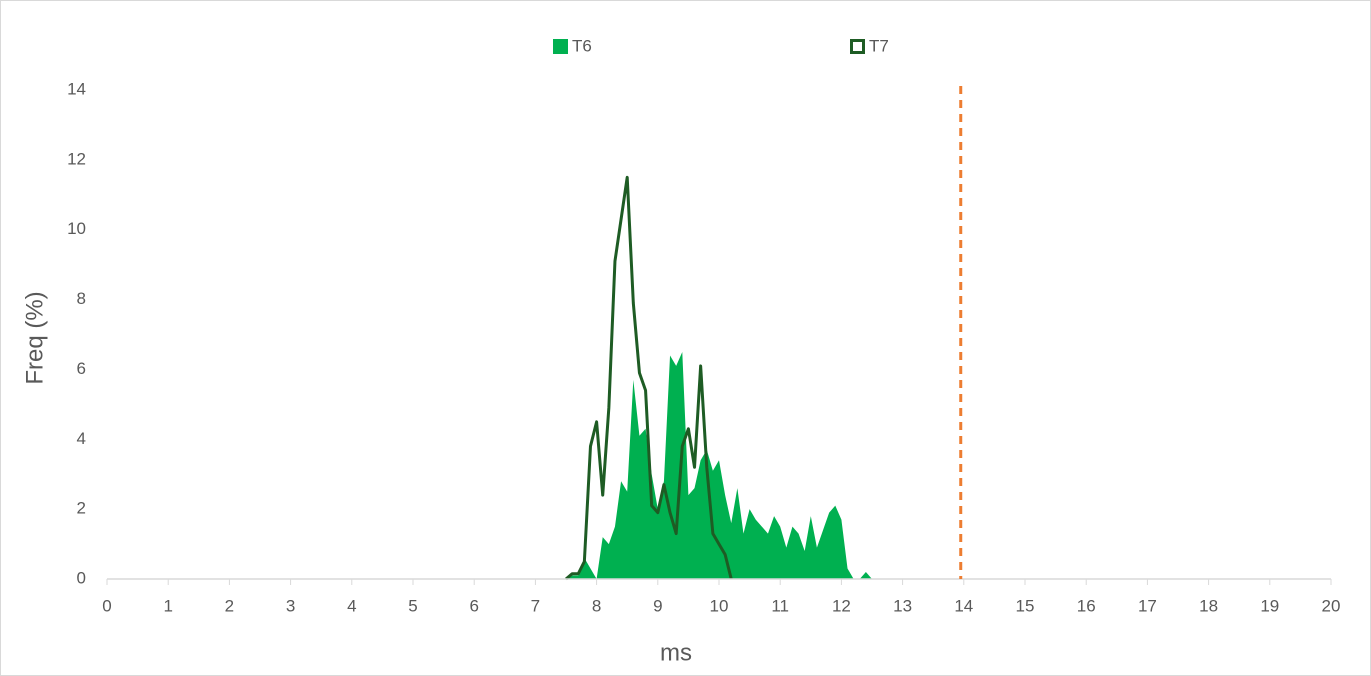 The image size is (1371, 676). What do you see at coordinates (841, 605) in the screenshot?
I see `x-tick-label: 12` at bounding box center [841, 605].